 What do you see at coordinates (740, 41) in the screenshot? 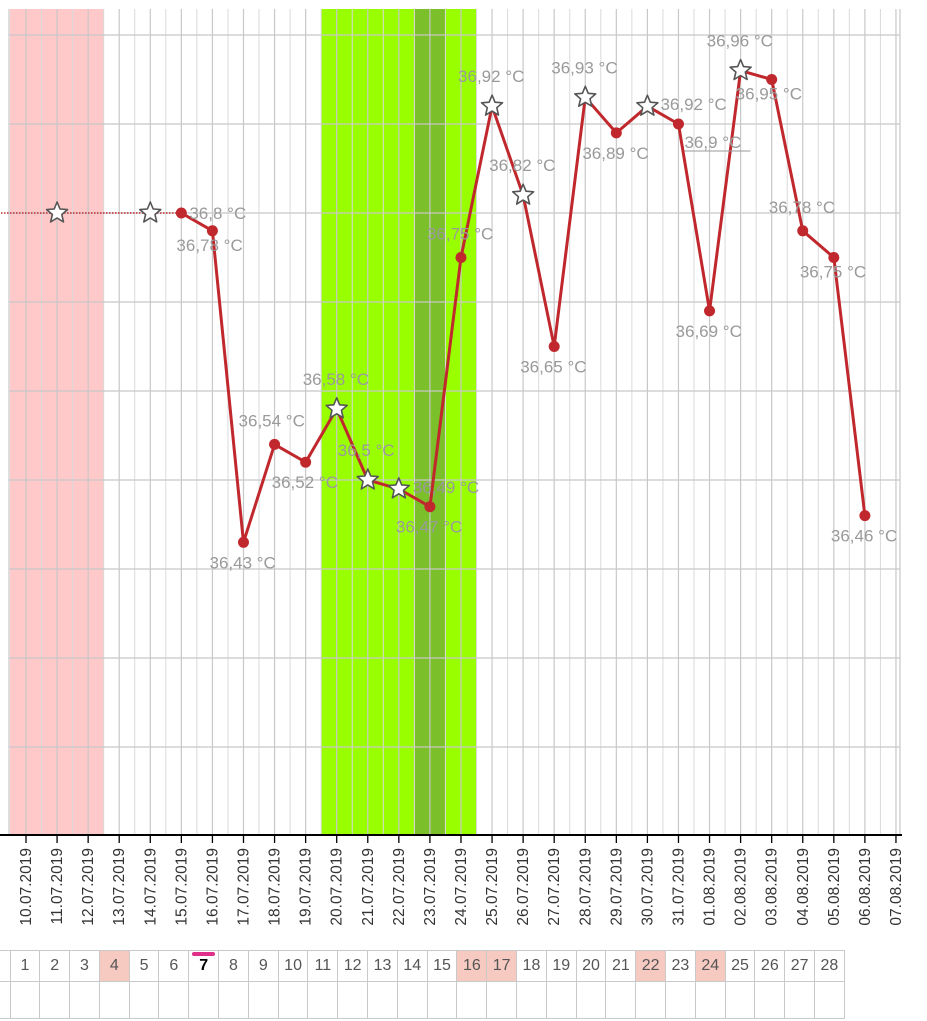
I see `value-label: 36,96 °C` at bounding box center [740, 41].